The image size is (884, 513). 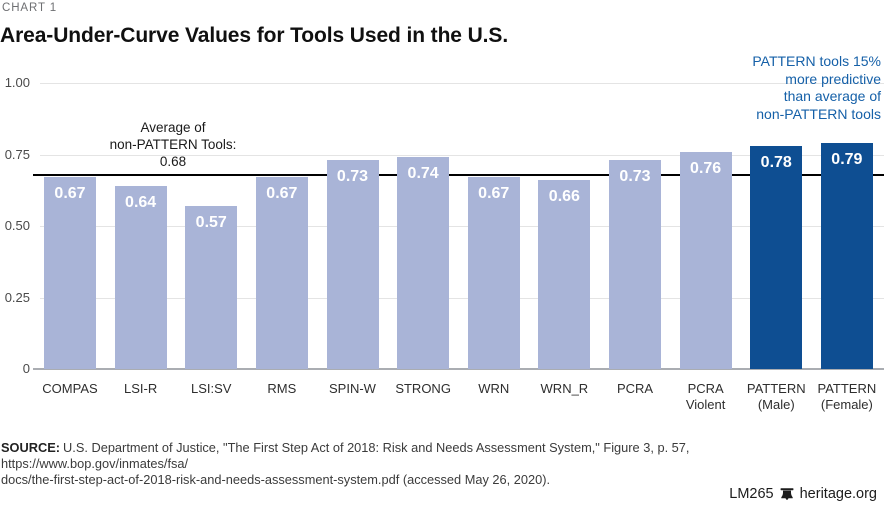 I want to click on x-axis-label: LSI:SV, so click(x=211, y=389).